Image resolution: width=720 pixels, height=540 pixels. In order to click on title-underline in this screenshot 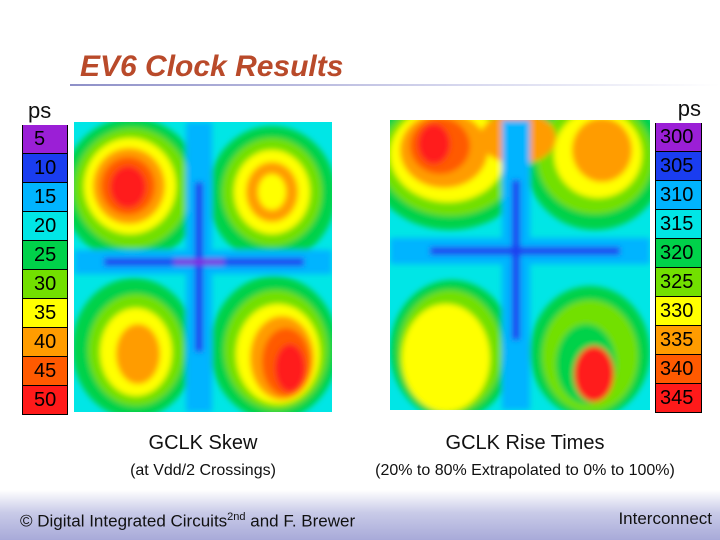, I will do `click(395, 85)`.